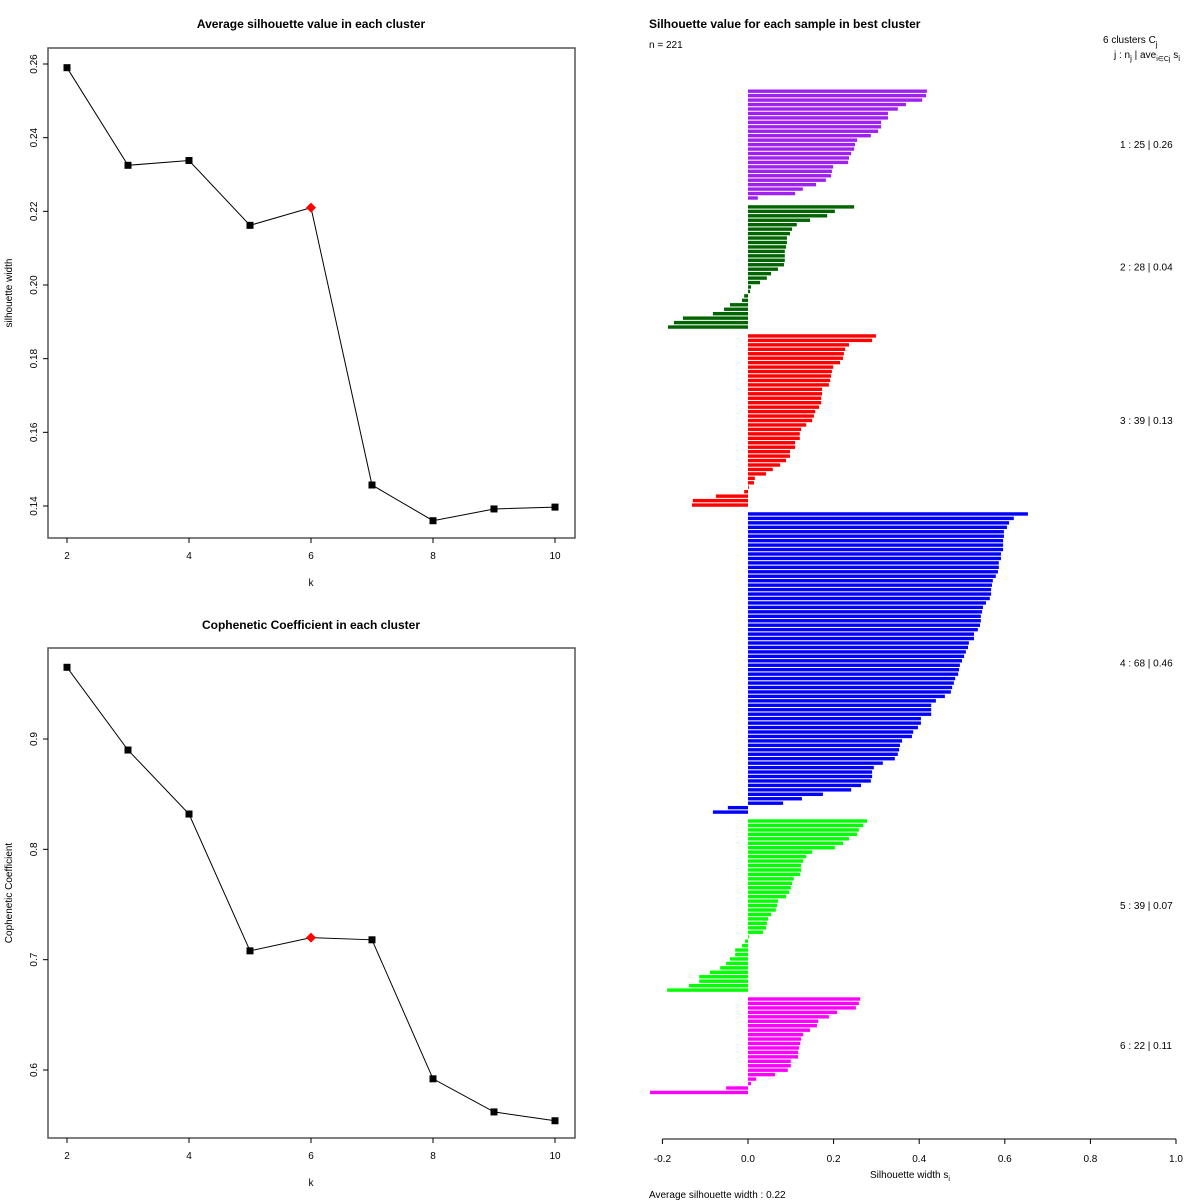 Image resolution: width=1200 pixels, height=1200 pixels. I want to click on y-axis-label: silhouette width, so click(9, 293).